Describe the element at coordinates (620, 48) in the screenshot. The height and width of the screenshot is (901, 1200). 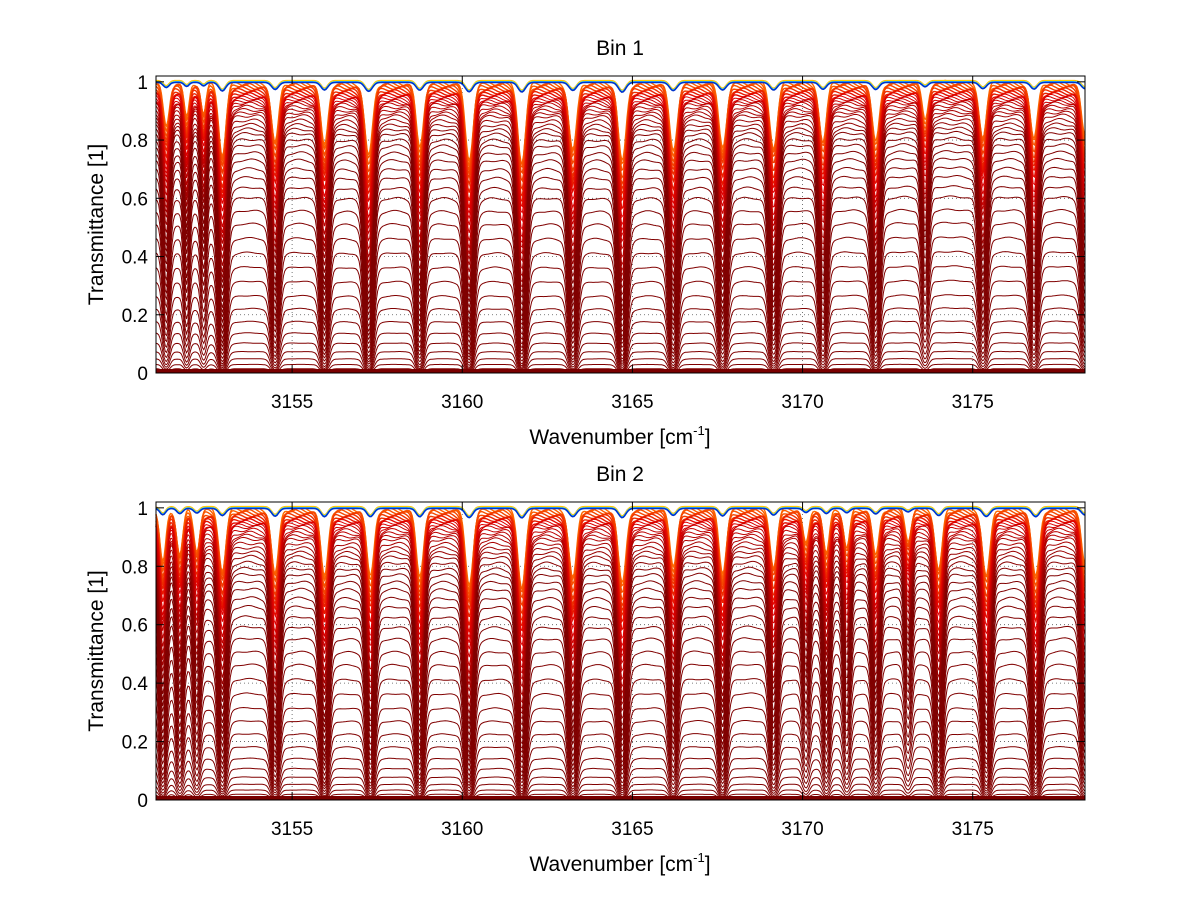
I see `chart-title: Bin 1` at that location.